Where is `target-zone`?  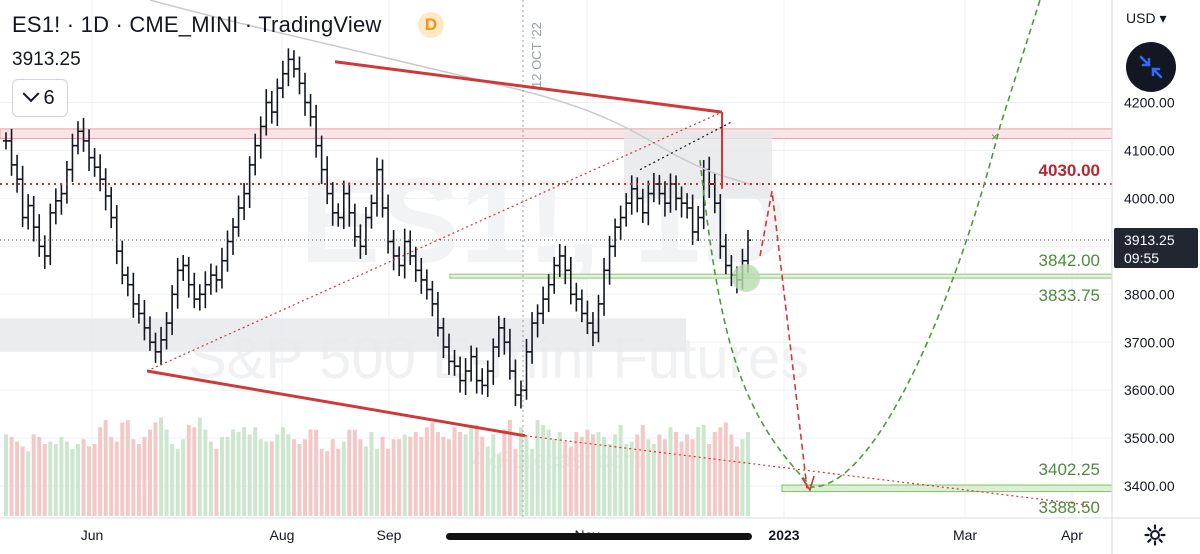 target-zone is located at coordinates (947, 488).